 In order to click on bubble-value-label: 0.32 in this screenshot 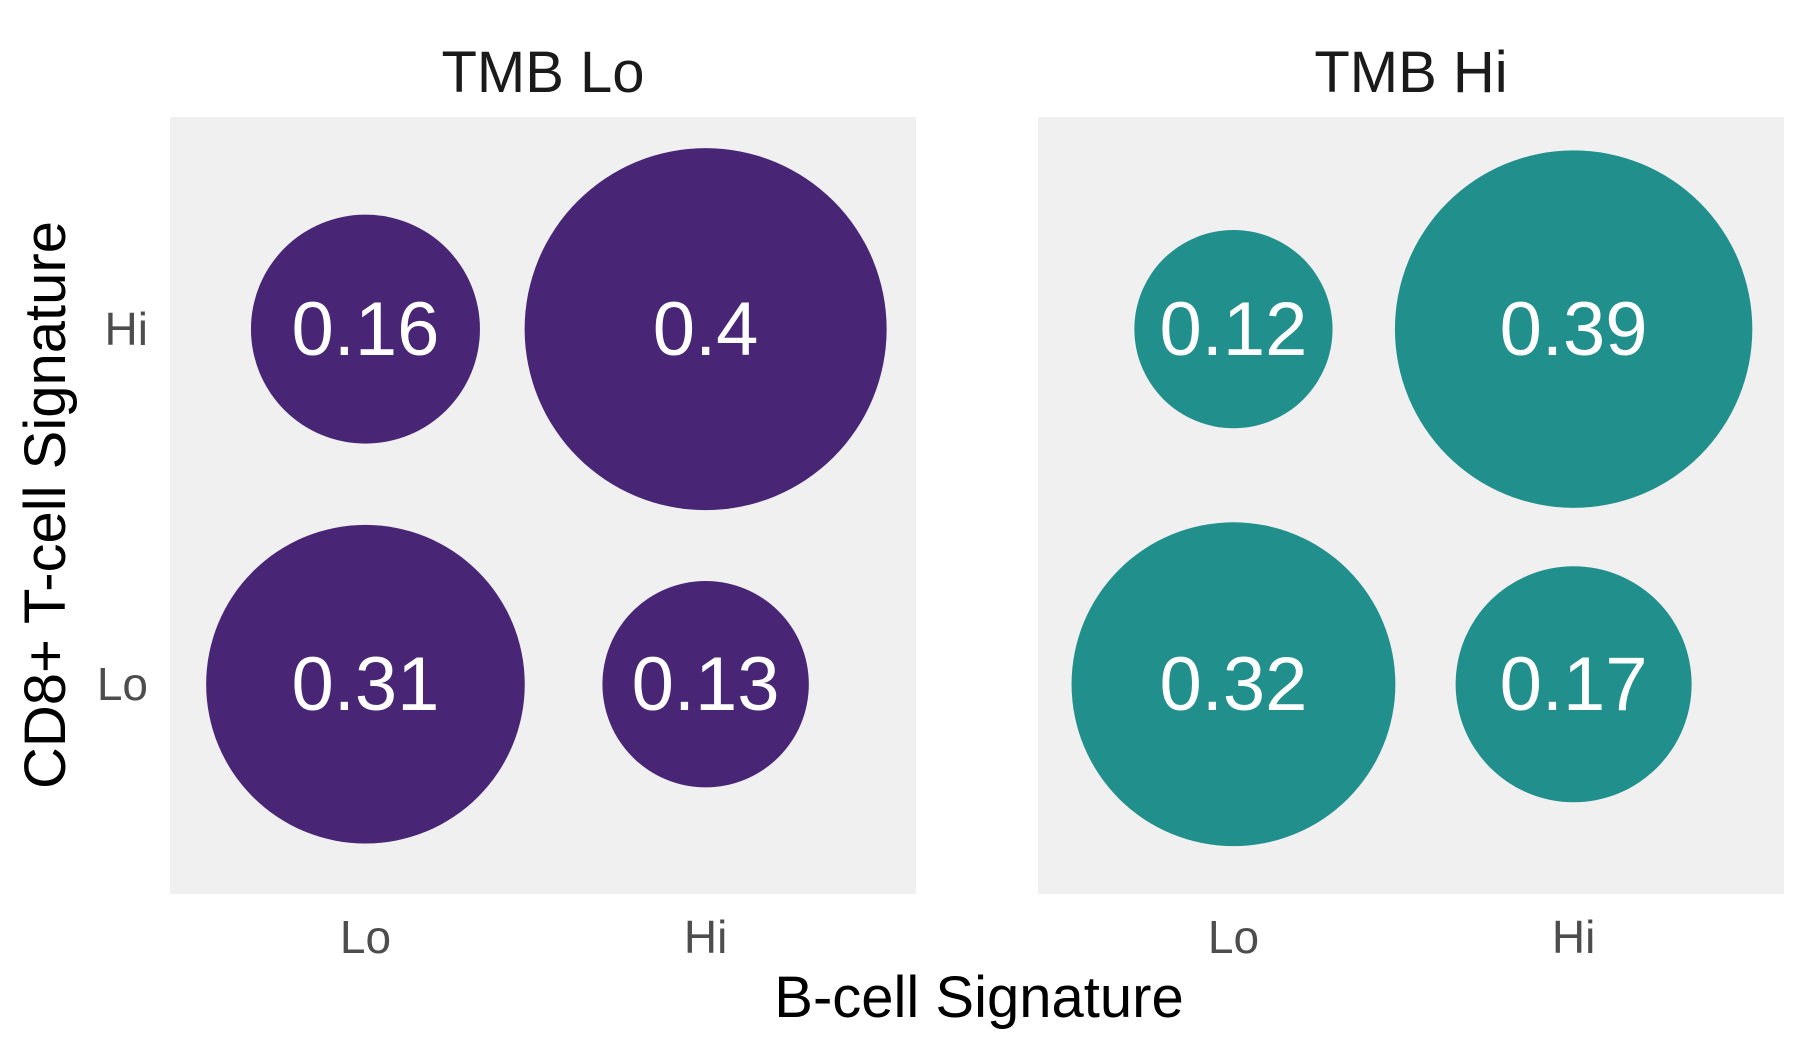, I will do `click(1233, 684)`.